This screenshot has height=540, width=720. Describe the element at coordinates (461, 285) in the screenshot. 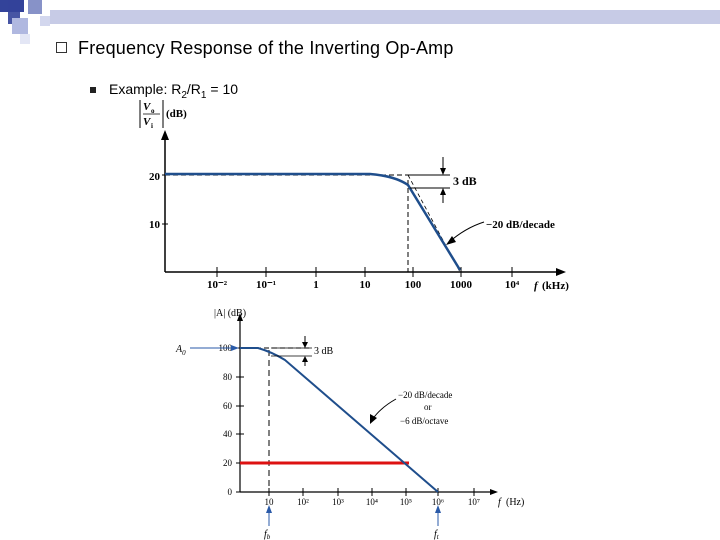

I see `chart1-xtick-label: 1000` at that location.